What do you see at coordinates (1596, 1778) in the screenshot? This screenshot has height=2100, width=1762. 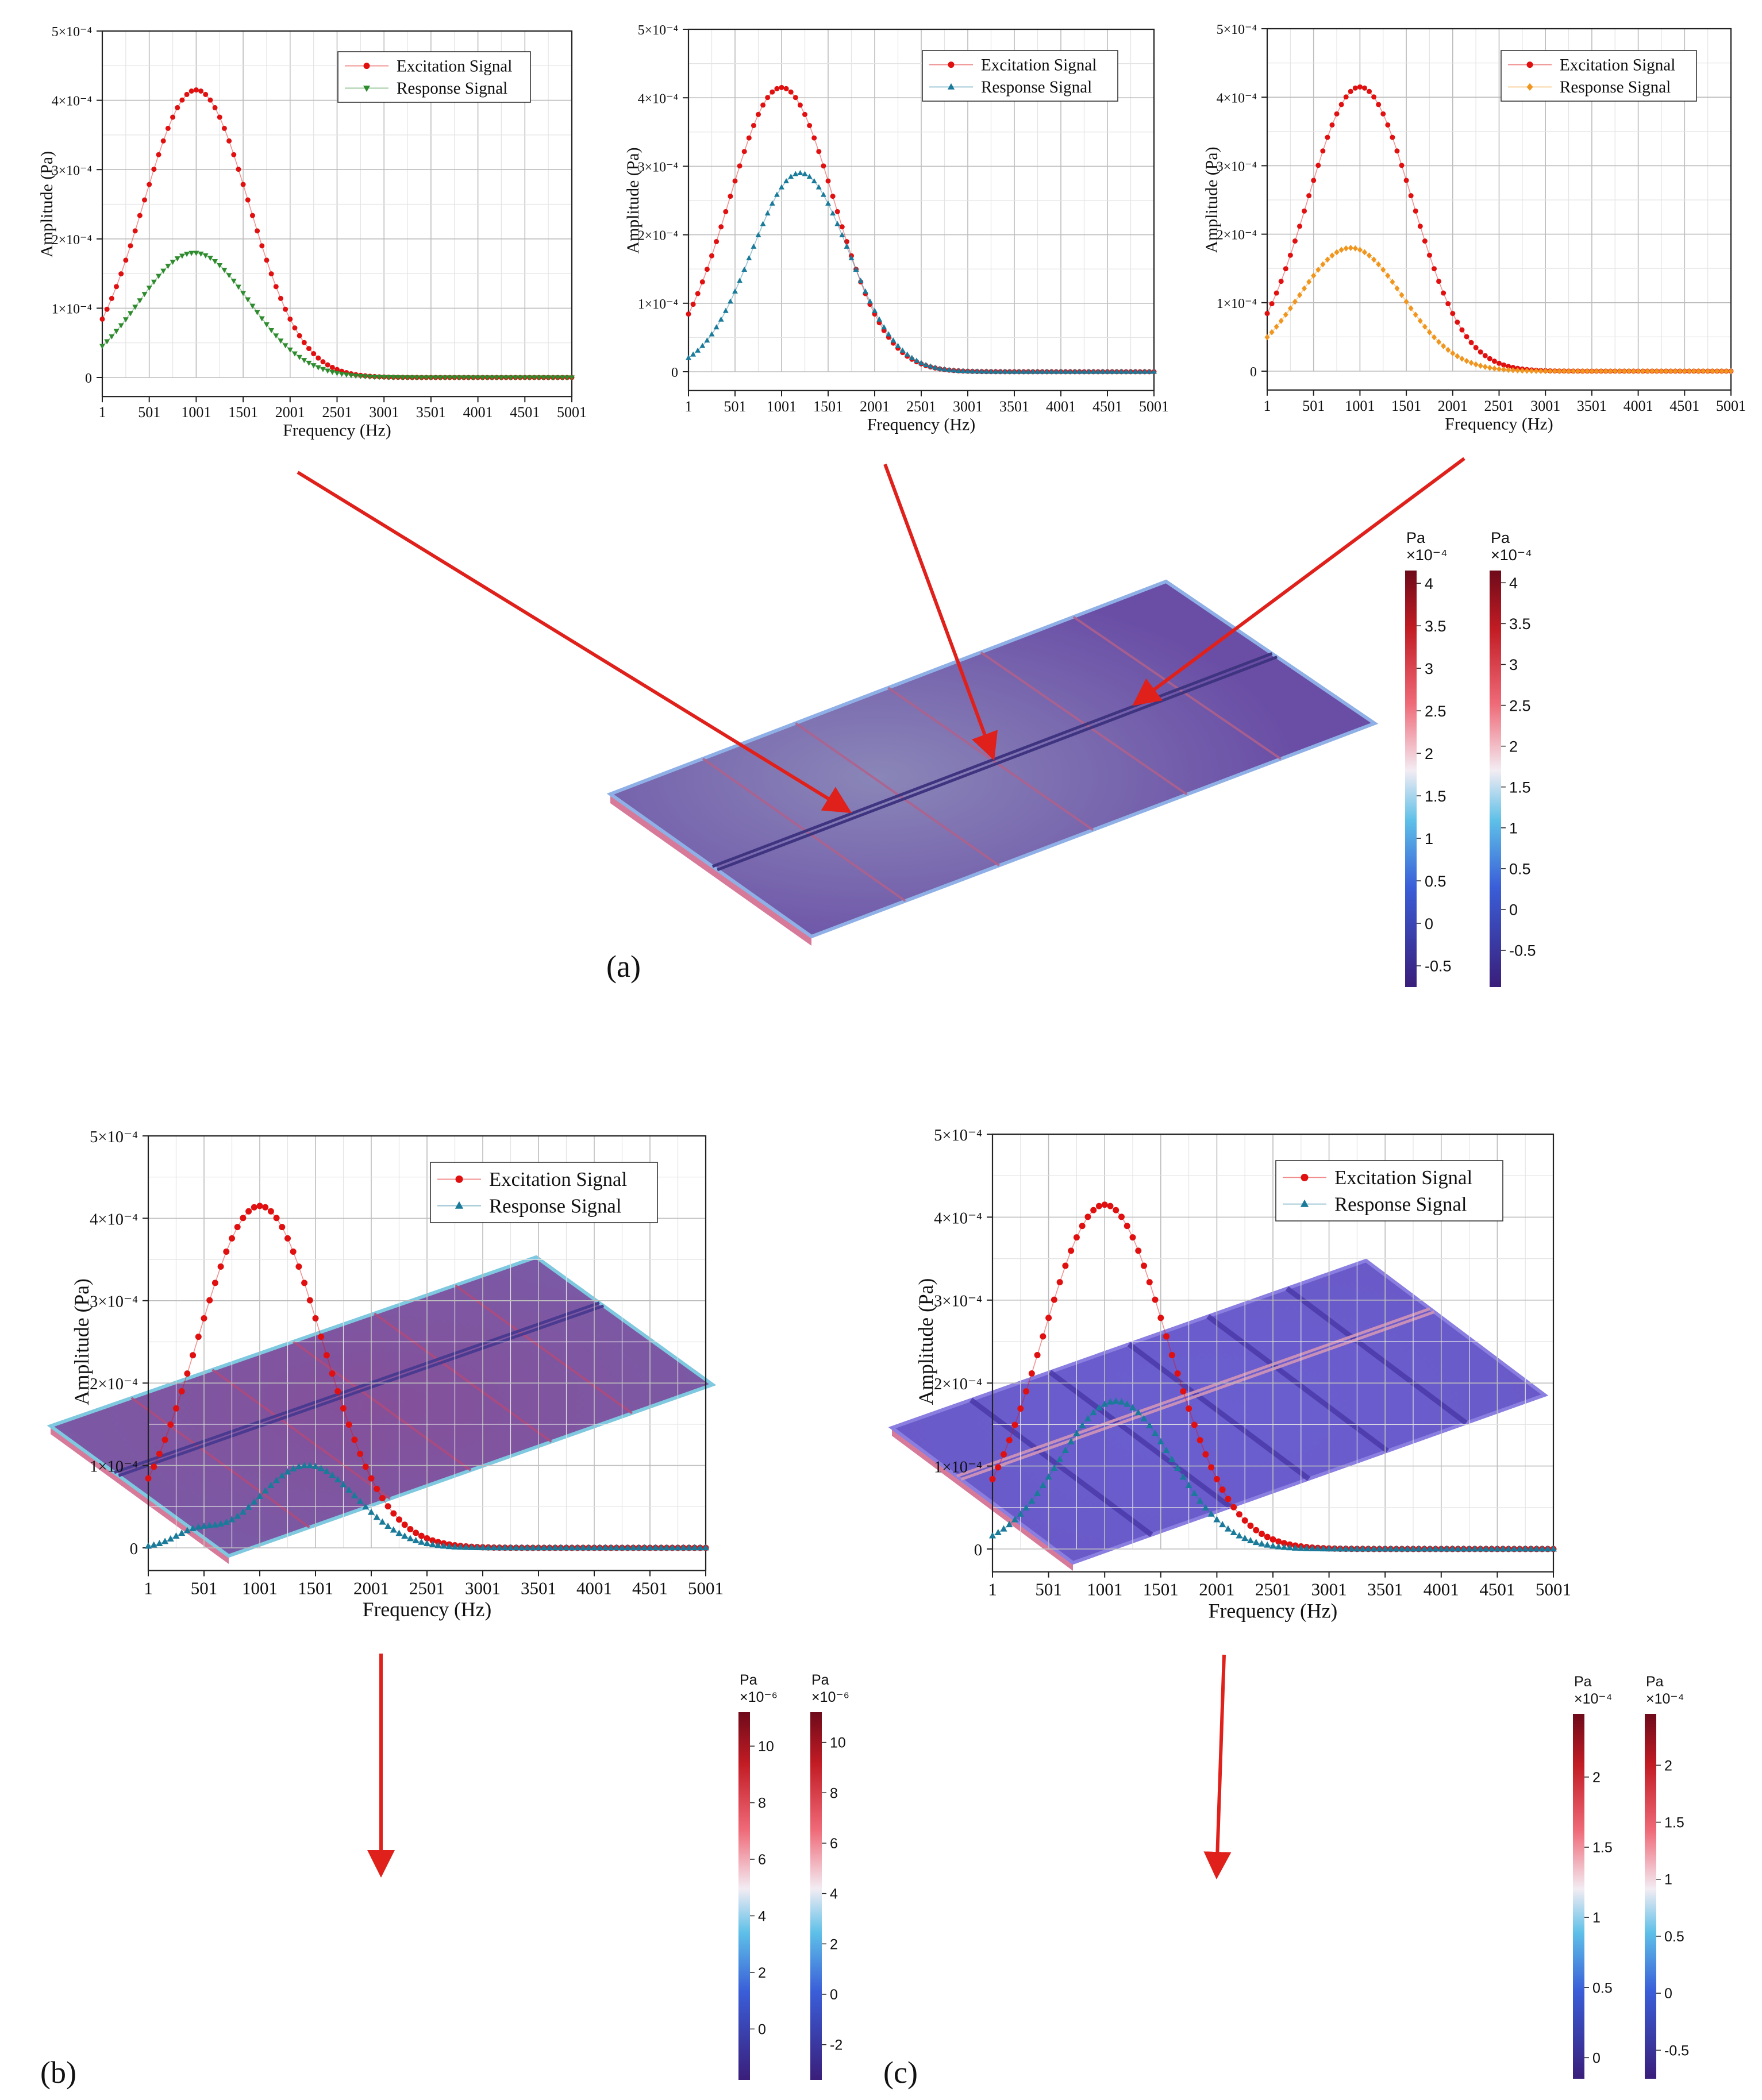 I see `colorbar-tick-label: 2` at bounding box center [1596, 1778].